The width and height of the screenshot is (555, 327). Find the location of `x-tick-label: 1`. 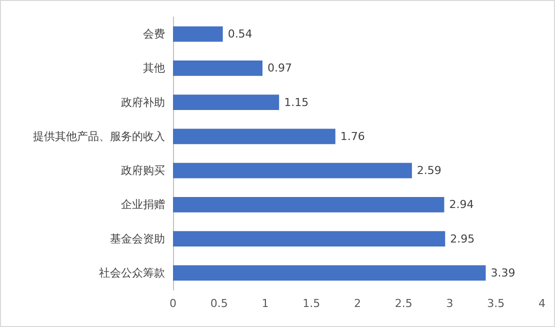

x-tick-label: 1 is located at coordinates (265, 303).